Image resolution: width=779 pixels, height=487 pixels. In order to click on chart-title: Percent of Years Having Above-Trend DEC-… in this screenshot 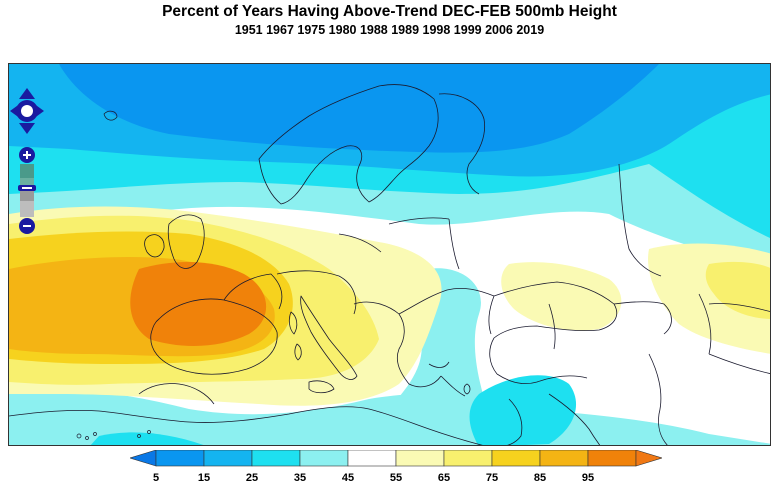, I will do `click(389, 11)`.